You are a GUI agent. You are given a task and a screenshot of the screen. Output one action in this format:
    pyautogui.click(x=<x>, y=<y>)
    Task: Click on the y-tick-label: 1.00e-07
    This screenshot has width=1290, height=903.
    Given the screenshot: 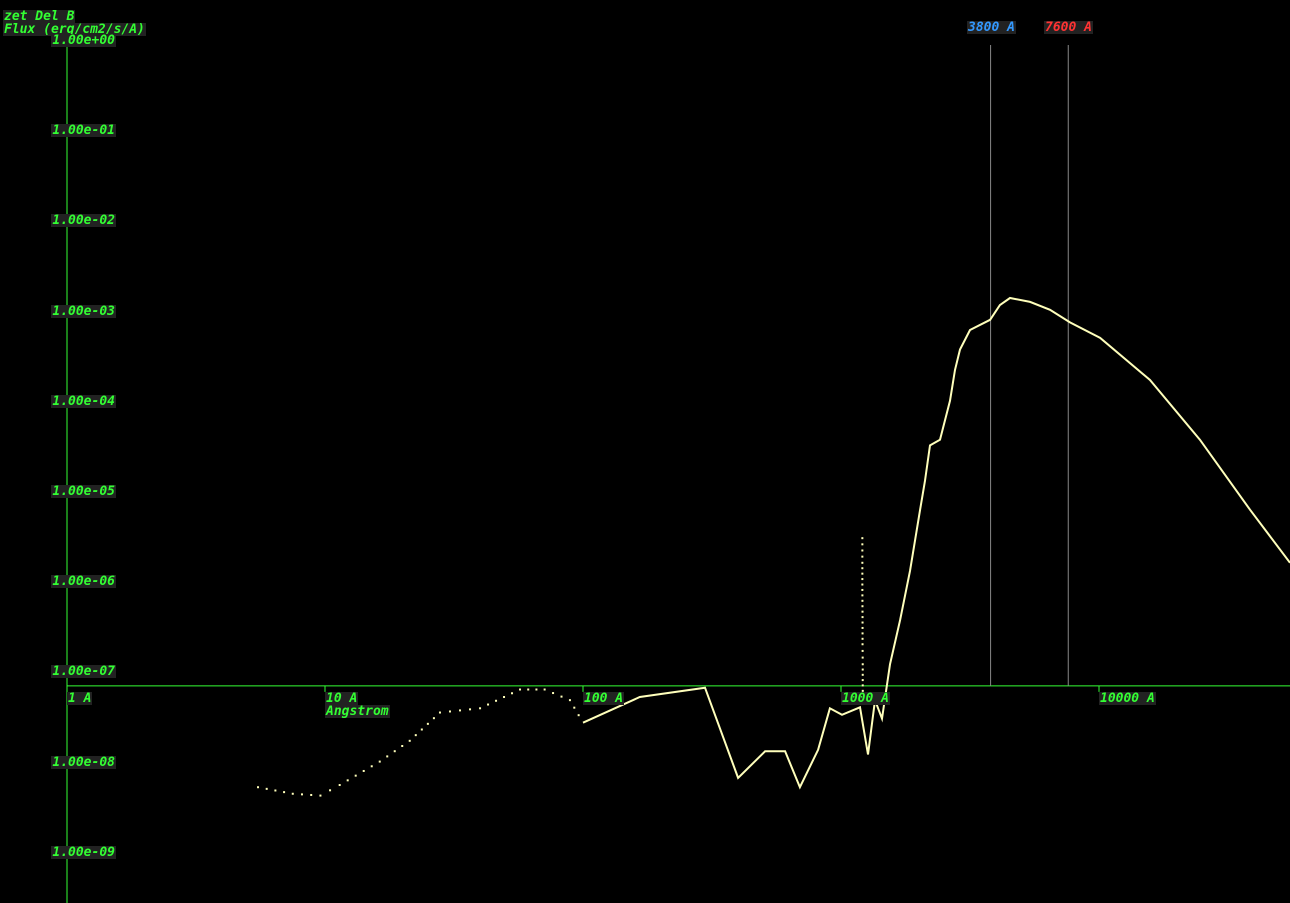 What is the action you would take?
    pyautogui.click(x=83, y=671)
    